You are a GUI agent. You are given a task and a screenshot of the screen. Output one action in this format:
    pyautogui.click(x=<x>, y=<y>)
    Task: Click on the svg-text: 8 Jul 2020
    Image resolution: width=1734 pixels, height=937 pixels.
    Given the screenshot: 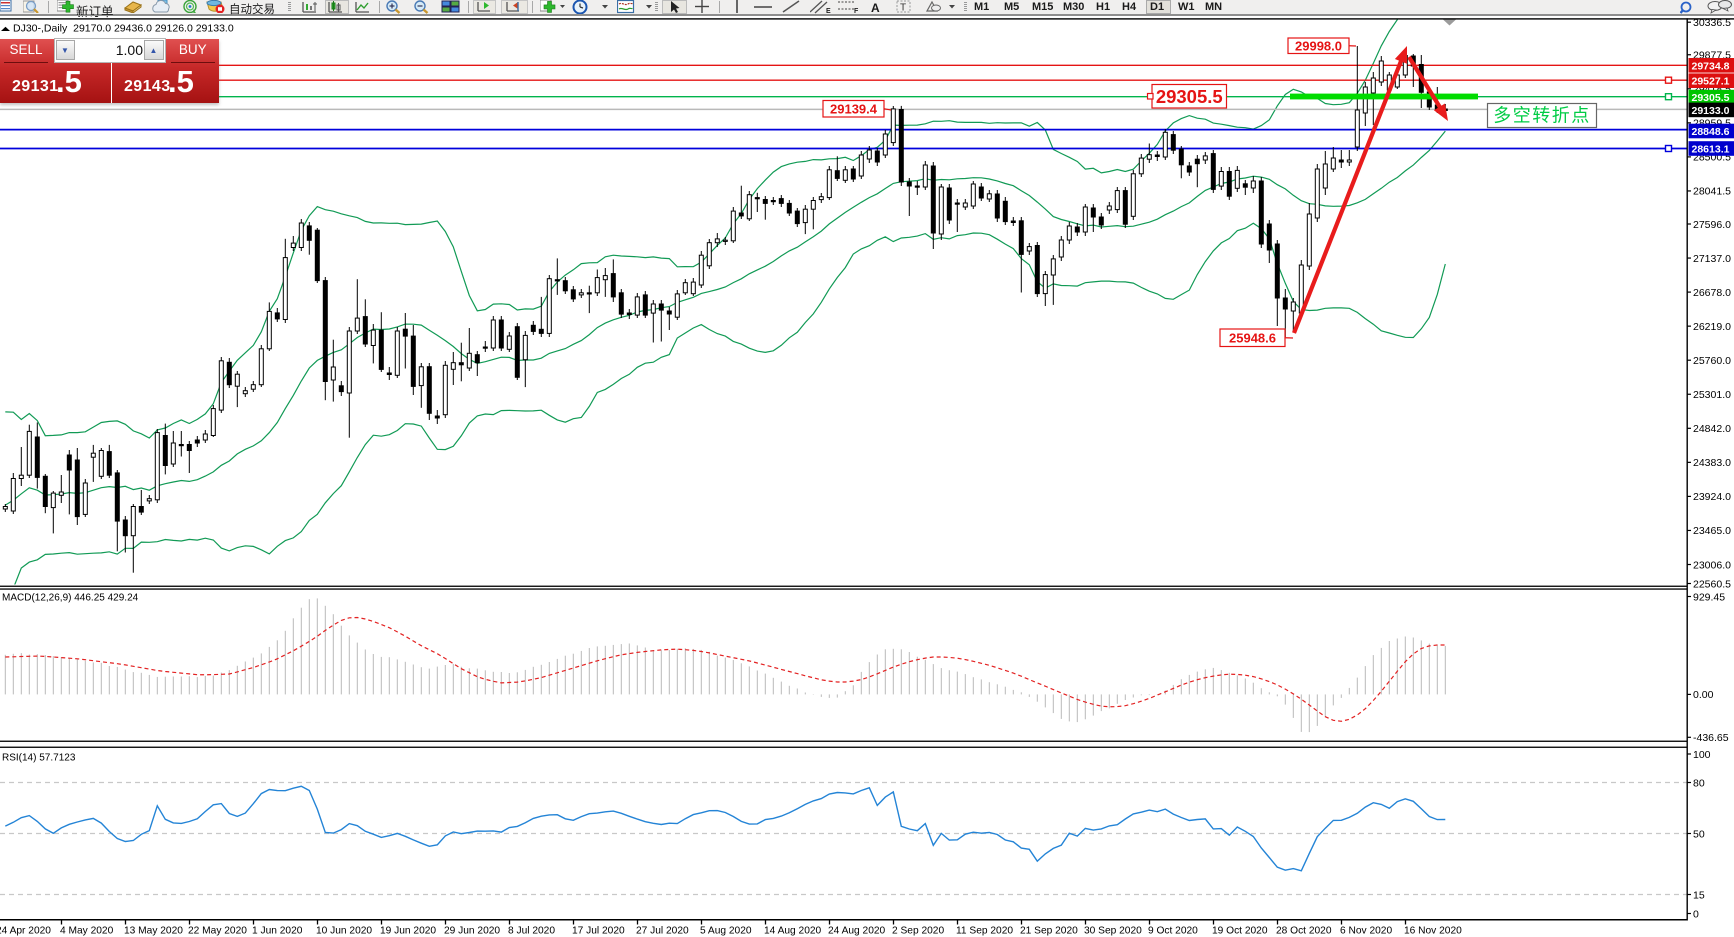 What is the action you would take?
    pyautogui.click(x=531, y=931)
    